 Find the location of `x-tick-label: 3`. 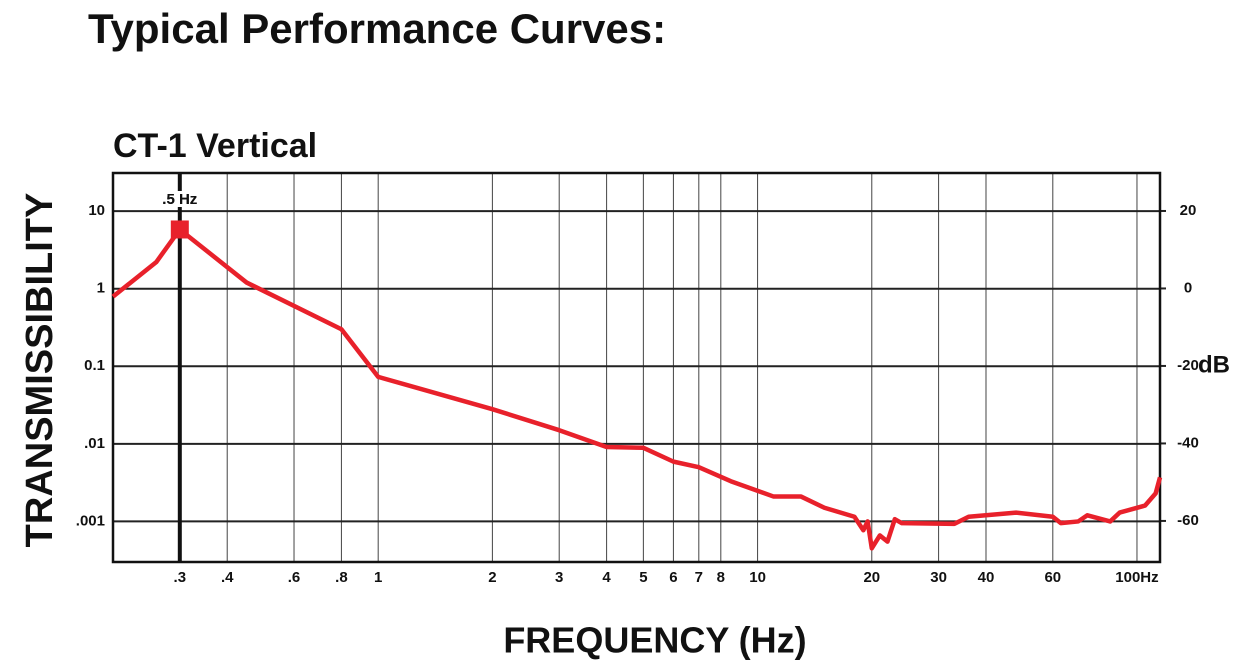

x-tick-label: 3 is located at coordinates (559, 577).